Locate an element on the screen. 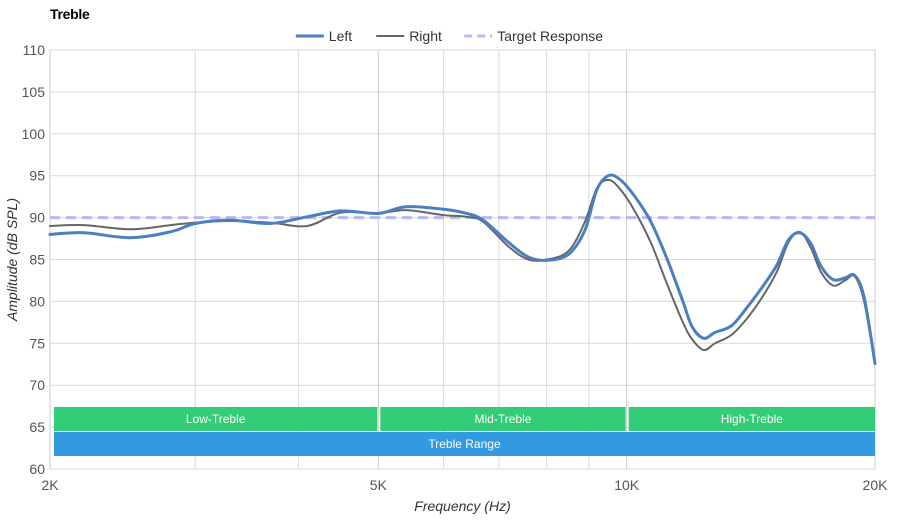  y-tick-label: 80 is located at coordinates (37, 301).